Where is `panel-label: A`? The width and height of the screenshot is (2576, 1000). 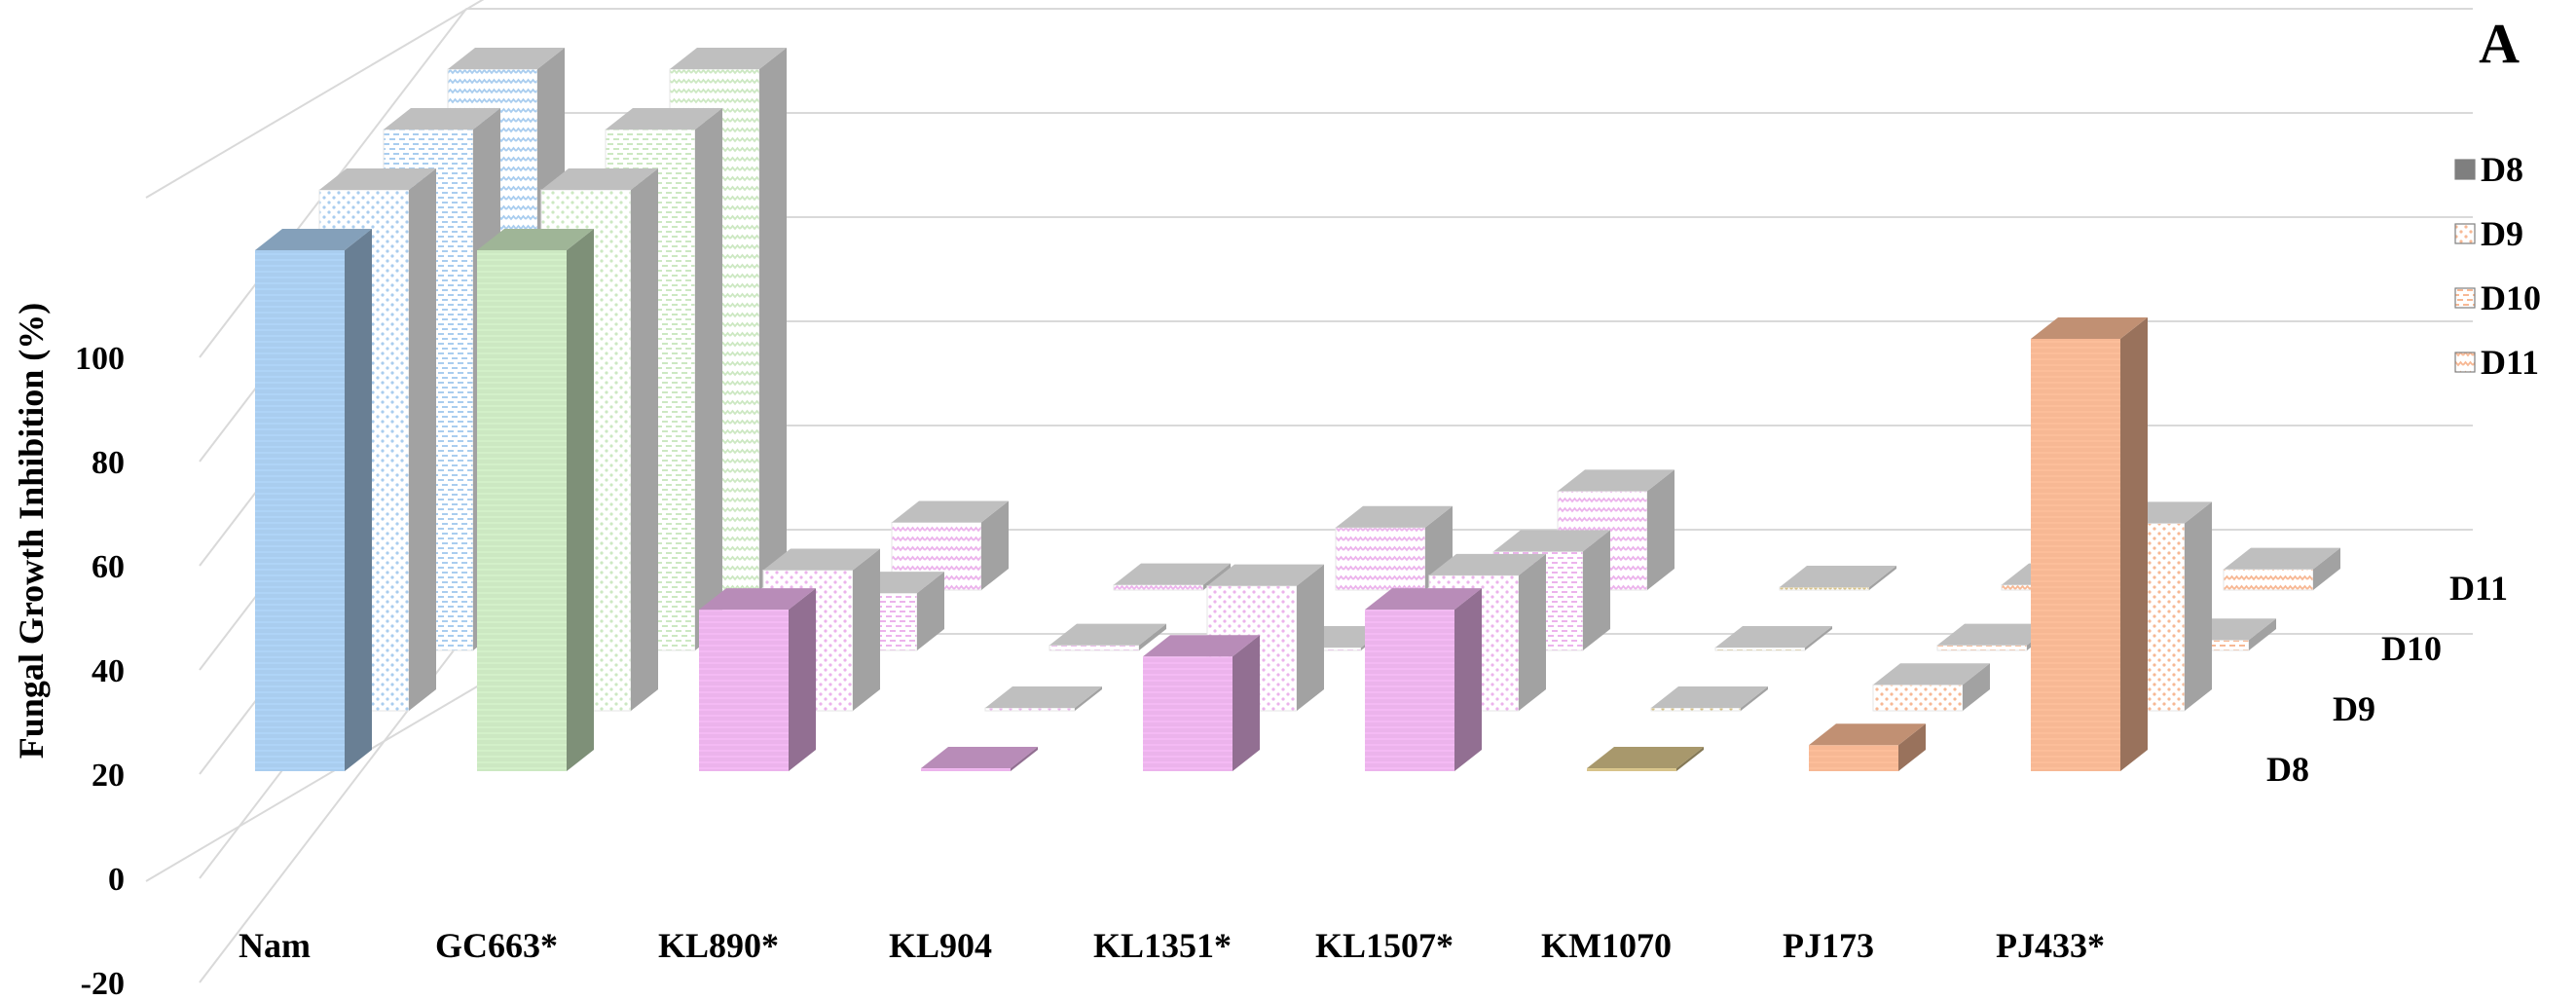
panel-label: A is located at coordinates (2499, 43).